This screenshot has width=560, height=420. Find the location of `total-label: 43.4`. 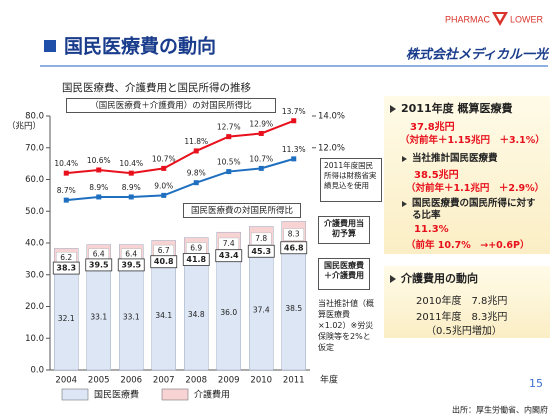

total-label: 43.4 is located at coordinates (229, 255).